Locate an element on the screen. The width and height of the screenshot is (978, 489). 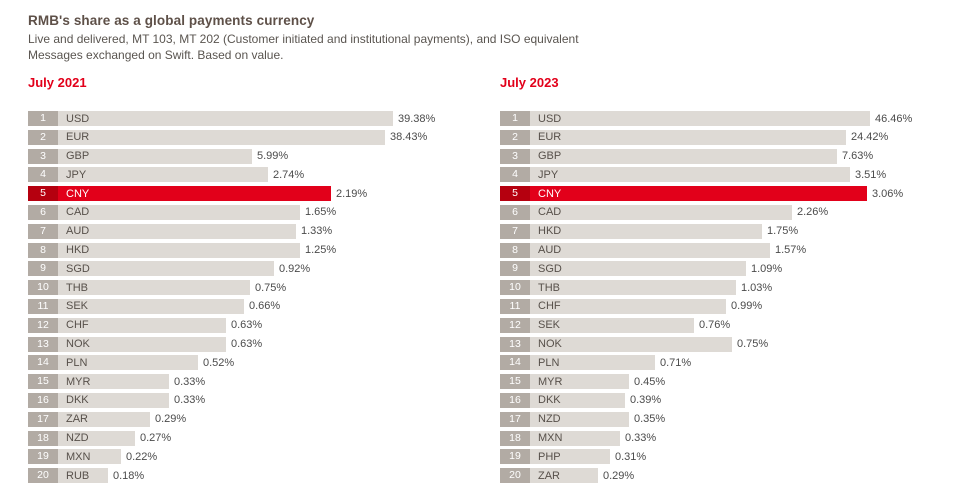
value-bar: EUR is located at coordinates (221, 137).